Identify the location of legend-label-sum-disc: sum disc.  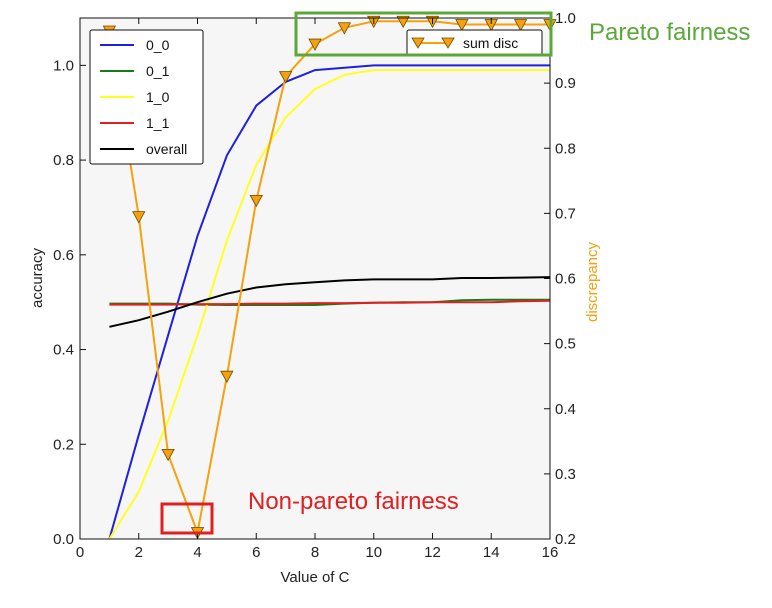
(490, 43).